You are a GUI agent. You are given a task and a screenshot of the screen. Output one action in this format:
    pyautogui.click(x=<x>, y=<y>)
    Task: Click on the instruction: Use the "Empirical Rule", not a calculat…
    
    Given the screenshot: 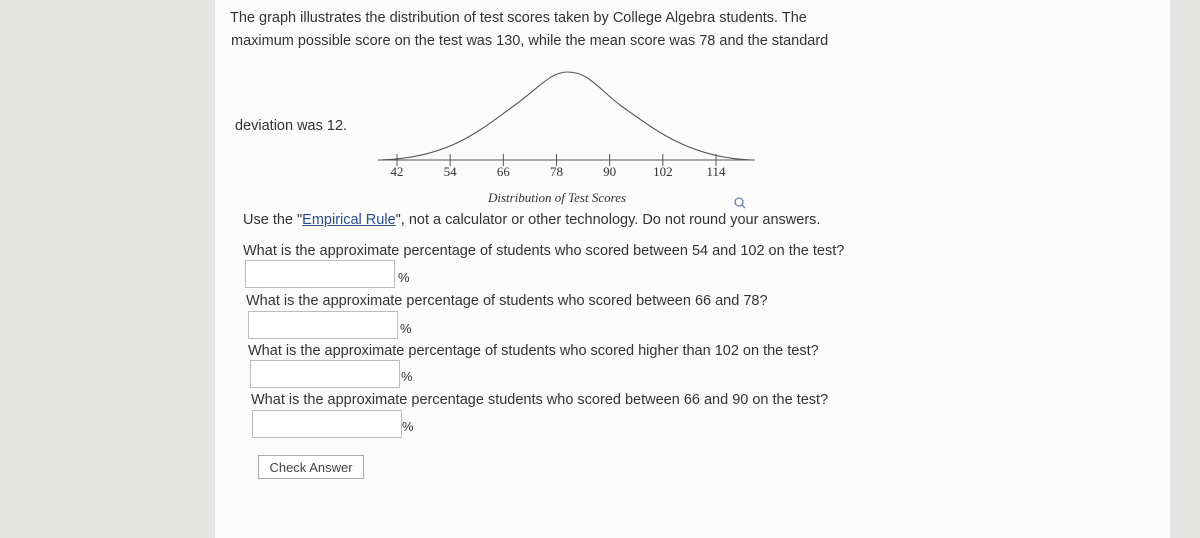 What is the action you would take?
    pyautogui.click(x=531, y=220)
    